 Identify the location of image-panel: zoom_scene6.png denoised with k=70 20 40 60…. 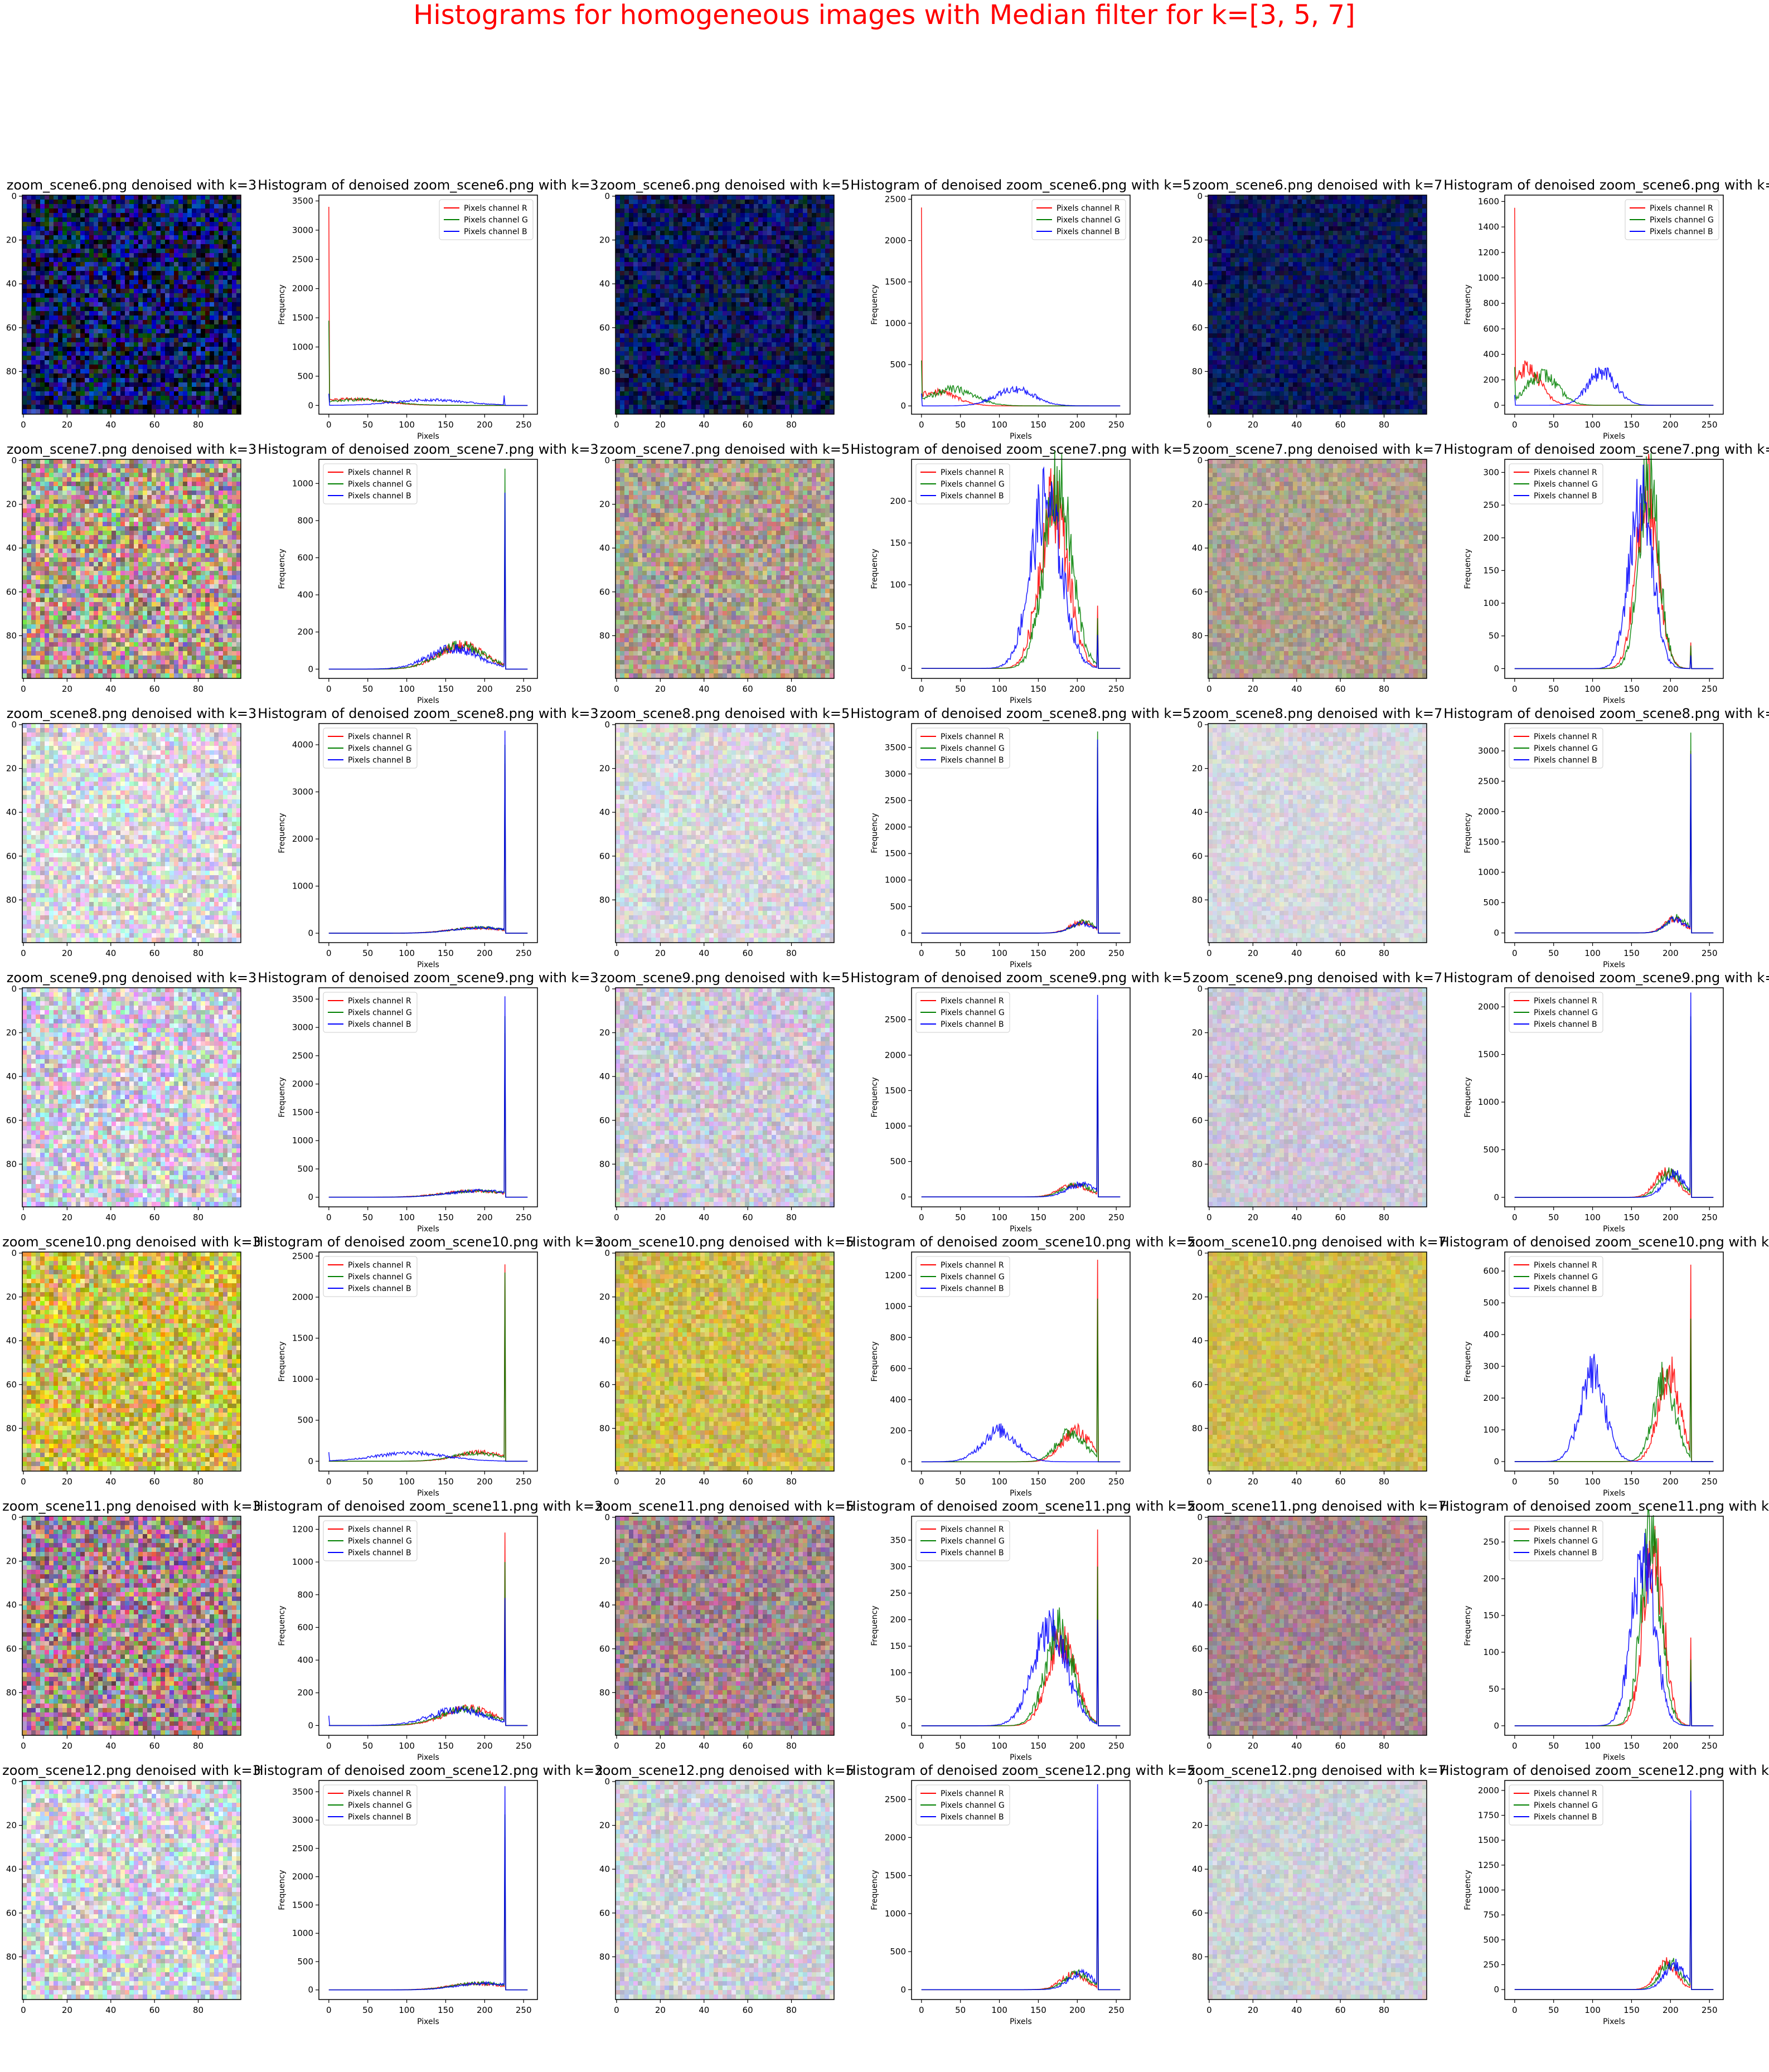
(1317, 303).